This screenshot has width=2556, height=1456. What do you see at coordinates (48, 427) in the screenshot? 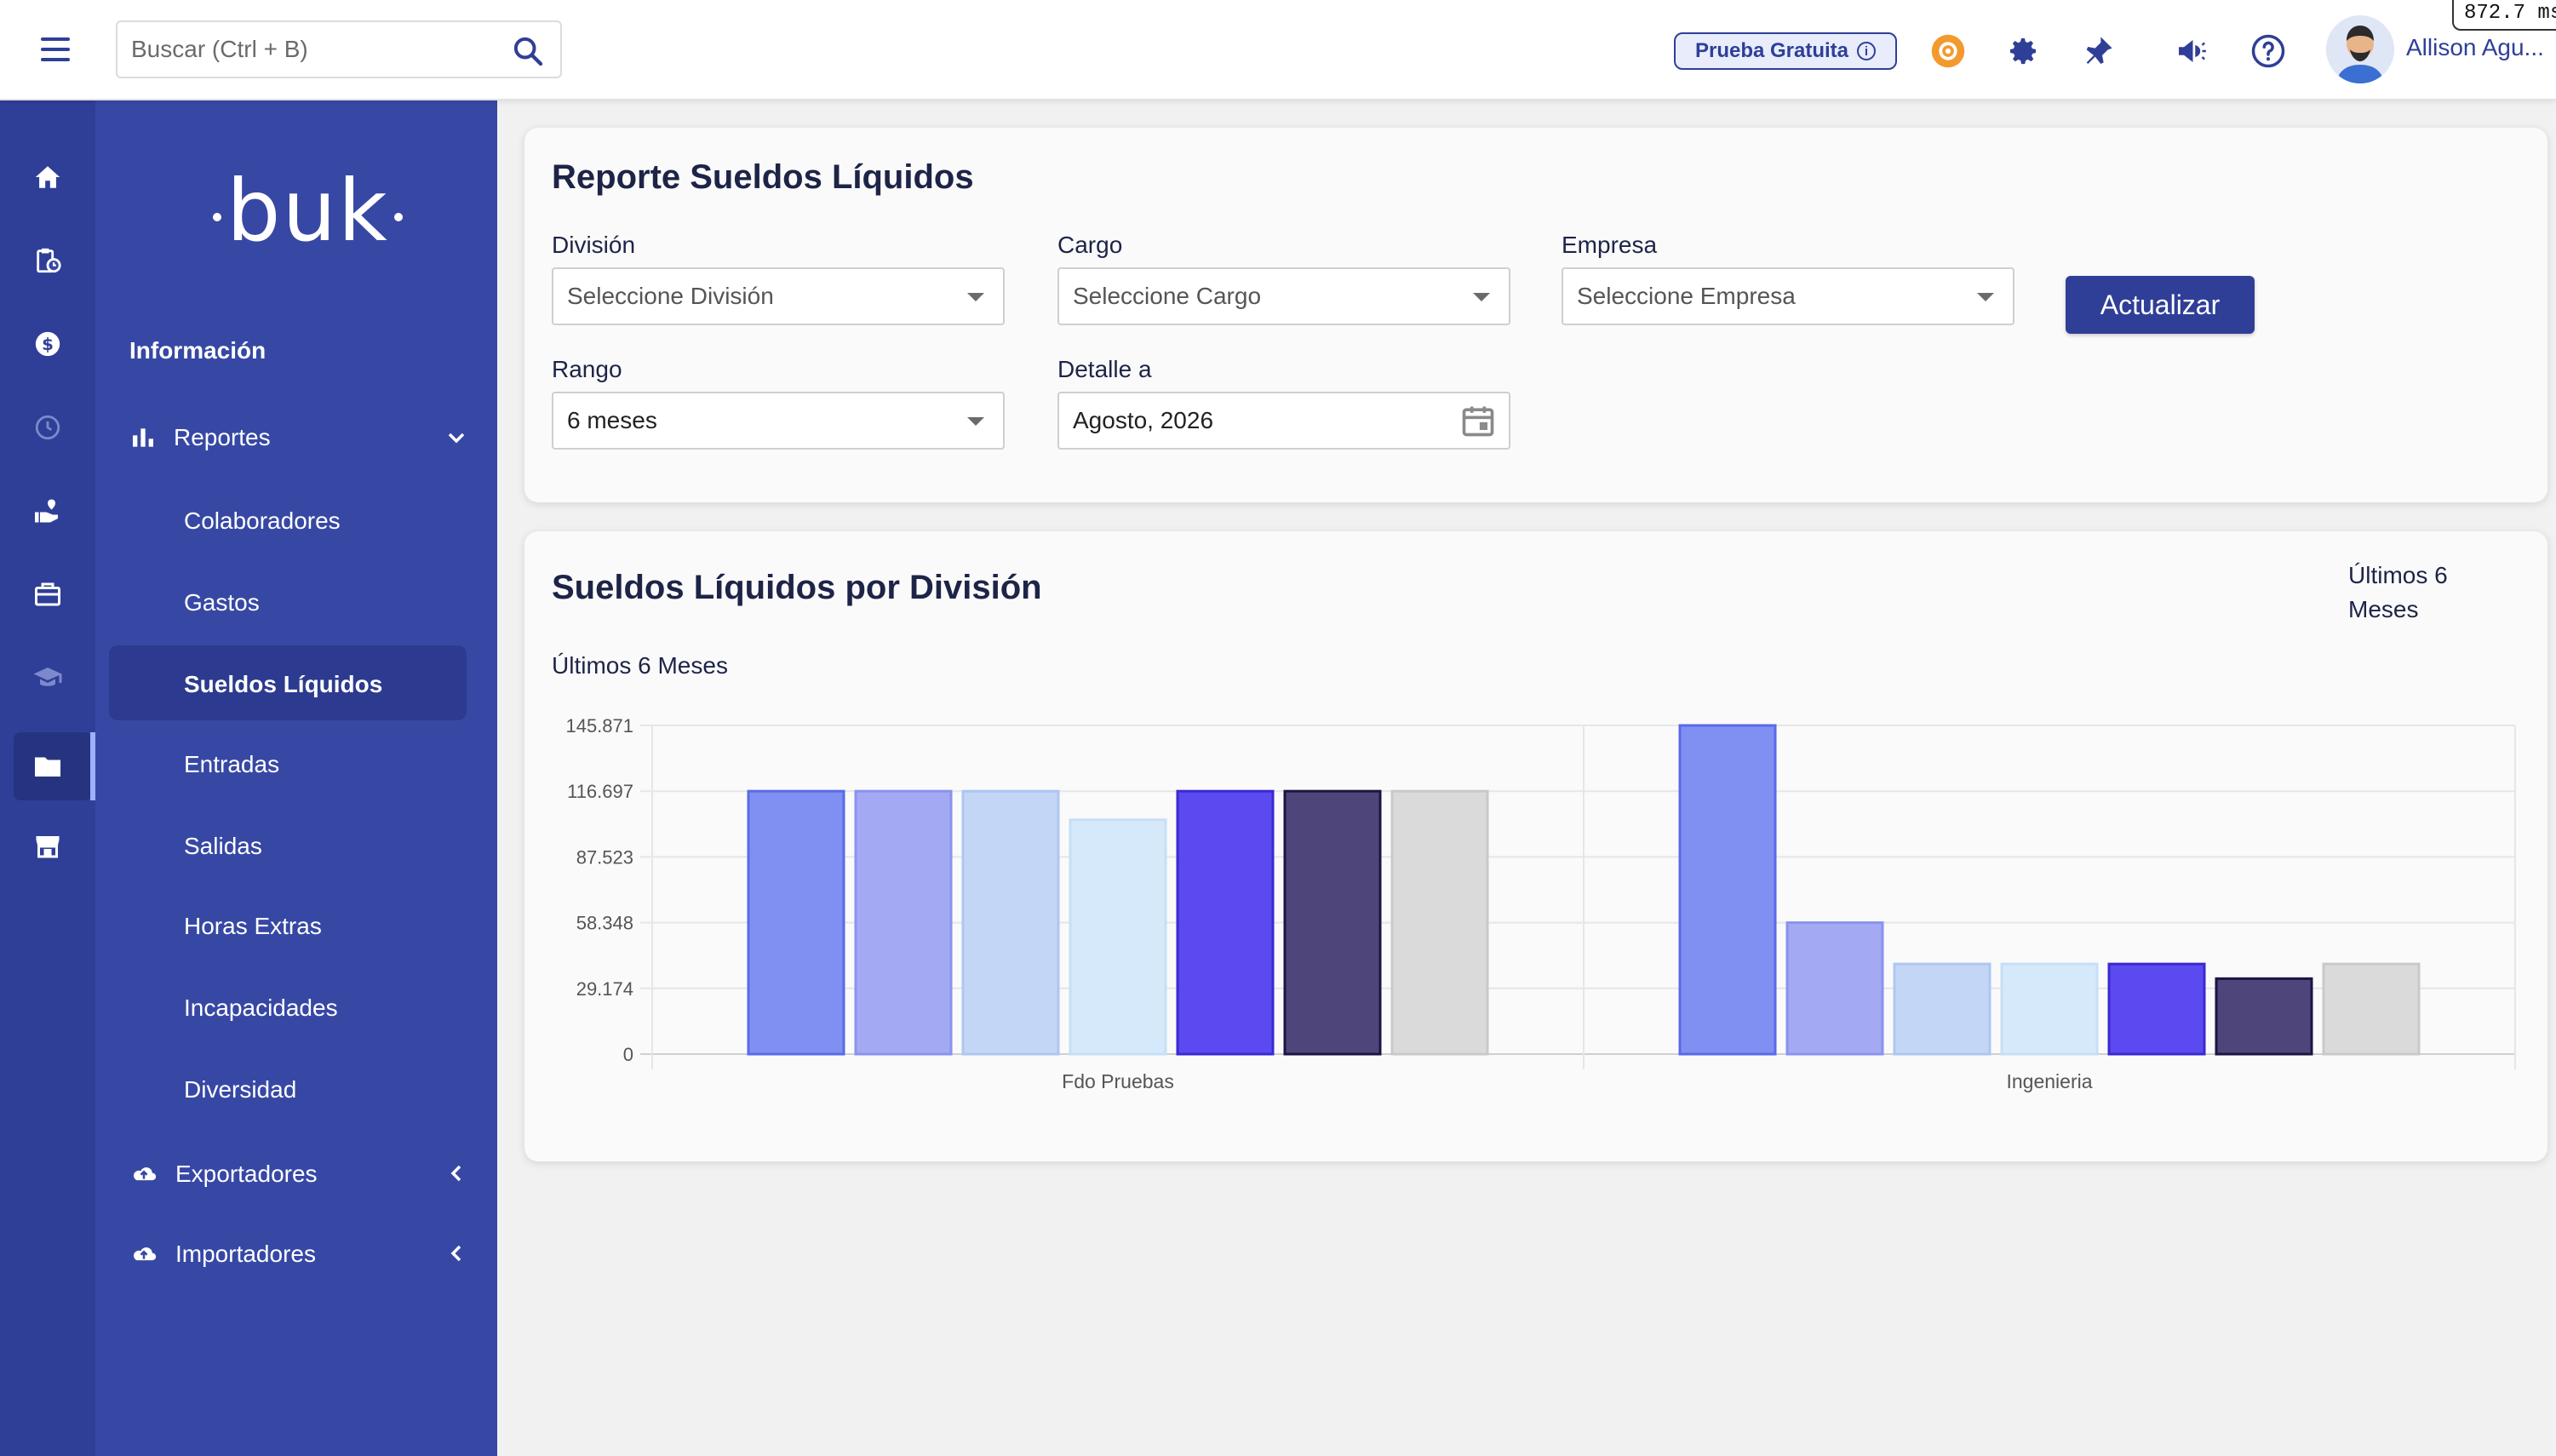
I see `clock-icon` at bounding box center [48, 427].